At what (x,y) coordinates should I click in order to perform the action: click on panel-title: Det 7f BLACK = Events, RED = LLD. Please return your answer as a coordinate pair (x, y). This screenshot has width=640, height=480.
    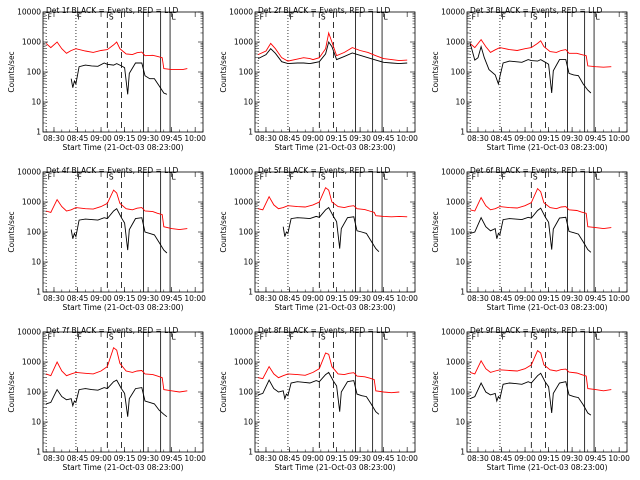
    Looking at the image, I should click on (112, 330).